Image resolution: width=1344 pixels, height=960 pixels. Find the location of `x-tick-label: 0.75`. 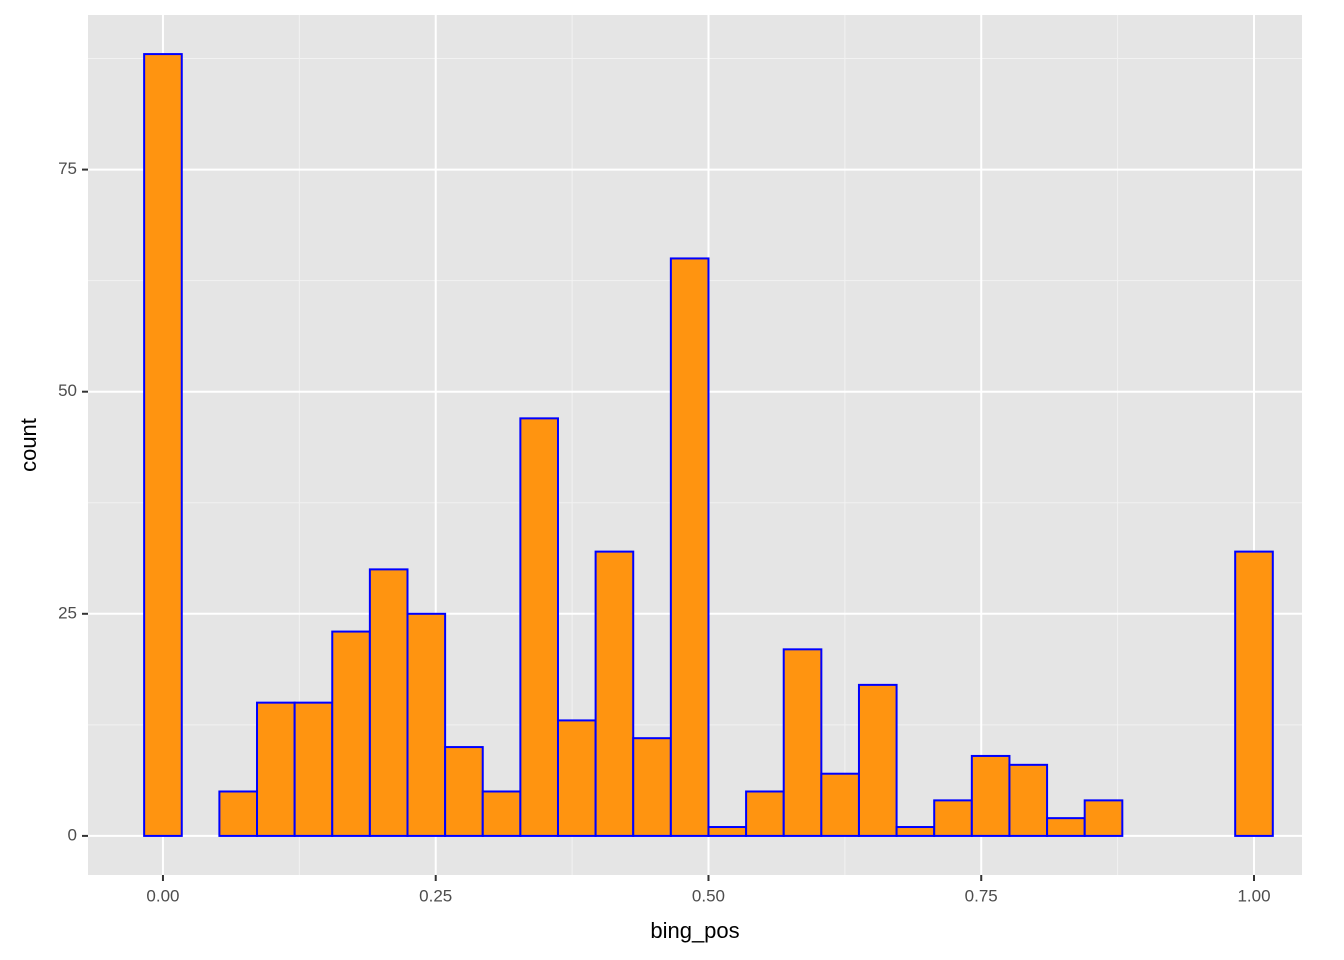

x-tick-label: 0.75 is located at coordinates (981, 895).